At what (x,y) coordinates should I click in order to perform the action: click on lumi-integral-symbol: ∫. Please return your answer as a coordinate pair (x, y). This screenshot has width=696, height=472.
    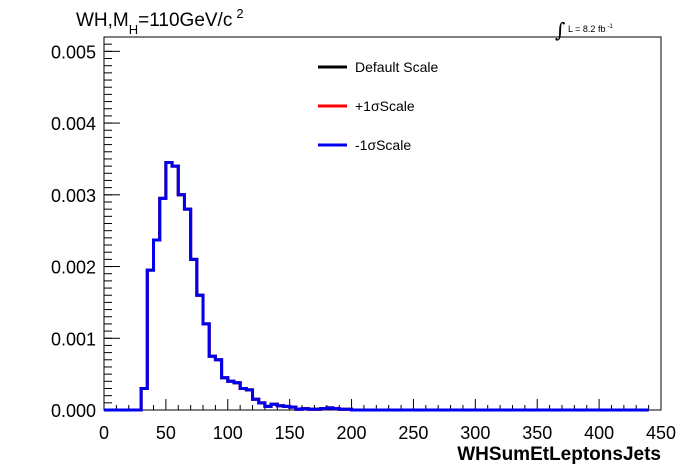
    Looking at the image, I should click on (560, 30).